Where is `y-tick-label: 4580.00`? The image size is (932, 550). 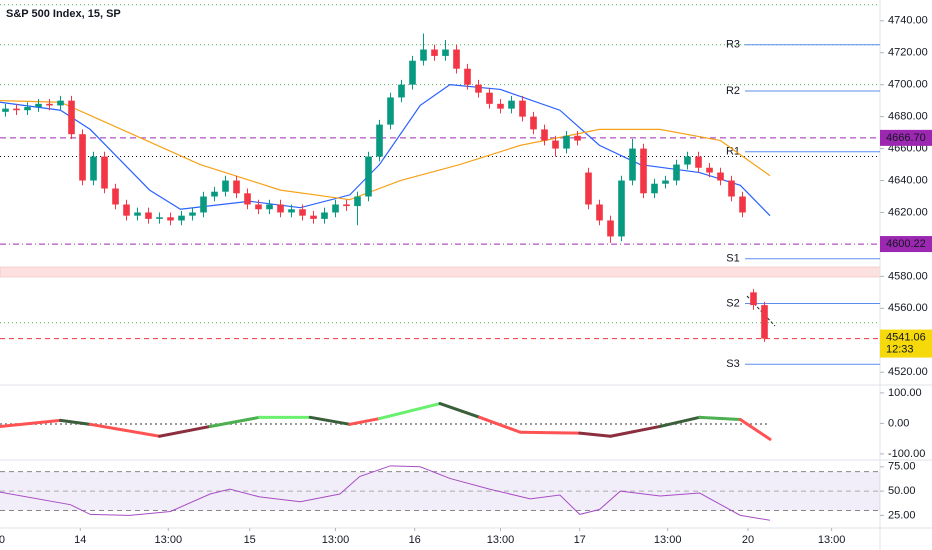 y-tick-label: 4580.00 is located at coordinates (908, 276).